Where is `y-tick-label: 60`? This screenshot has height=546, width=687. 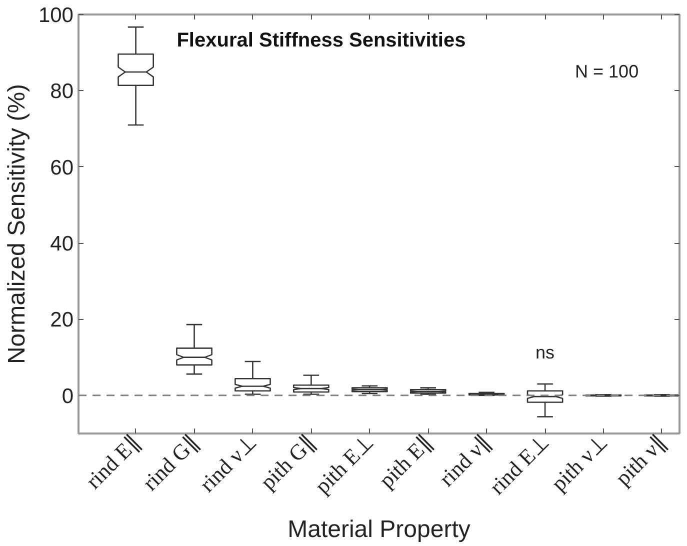
y-tick-label: 60 is located at coordinates (62, 168).